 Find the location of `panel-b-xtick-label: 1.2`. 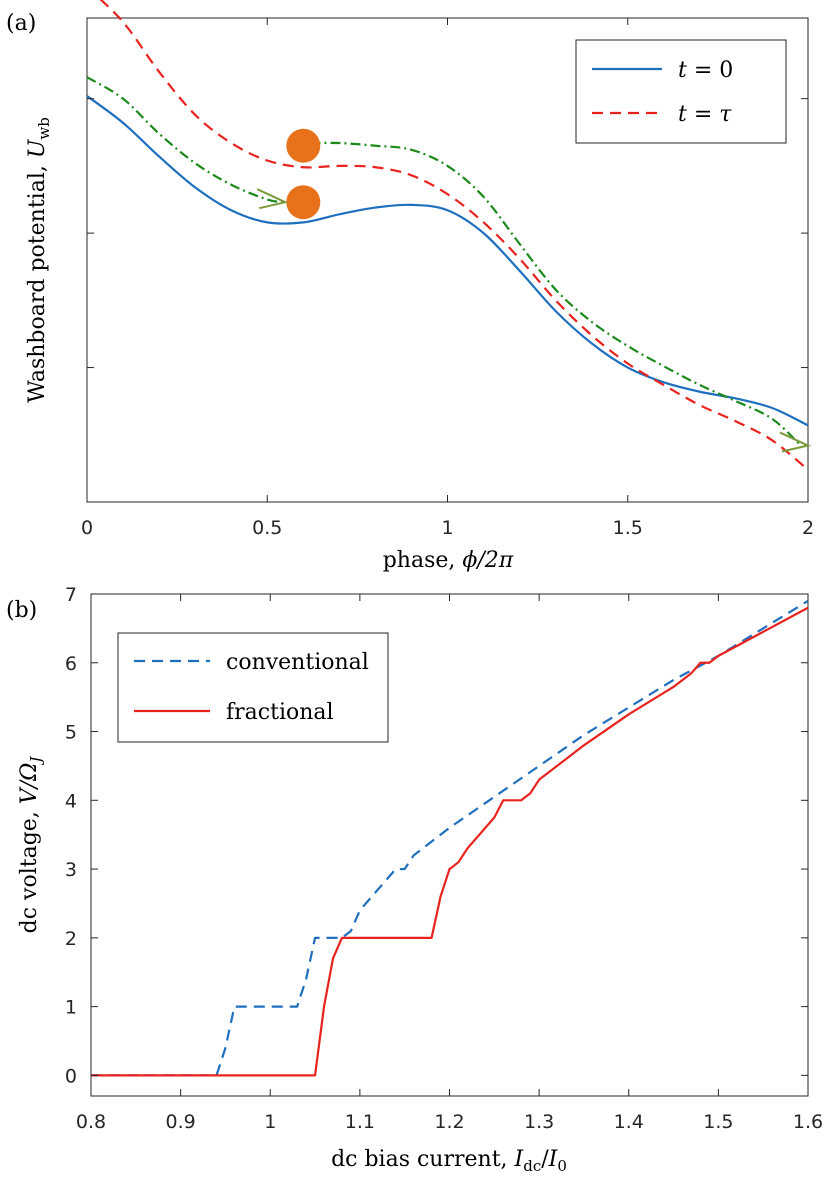

panel-b-xtick-label: 1.2 is located at coordinates (449, 1122).